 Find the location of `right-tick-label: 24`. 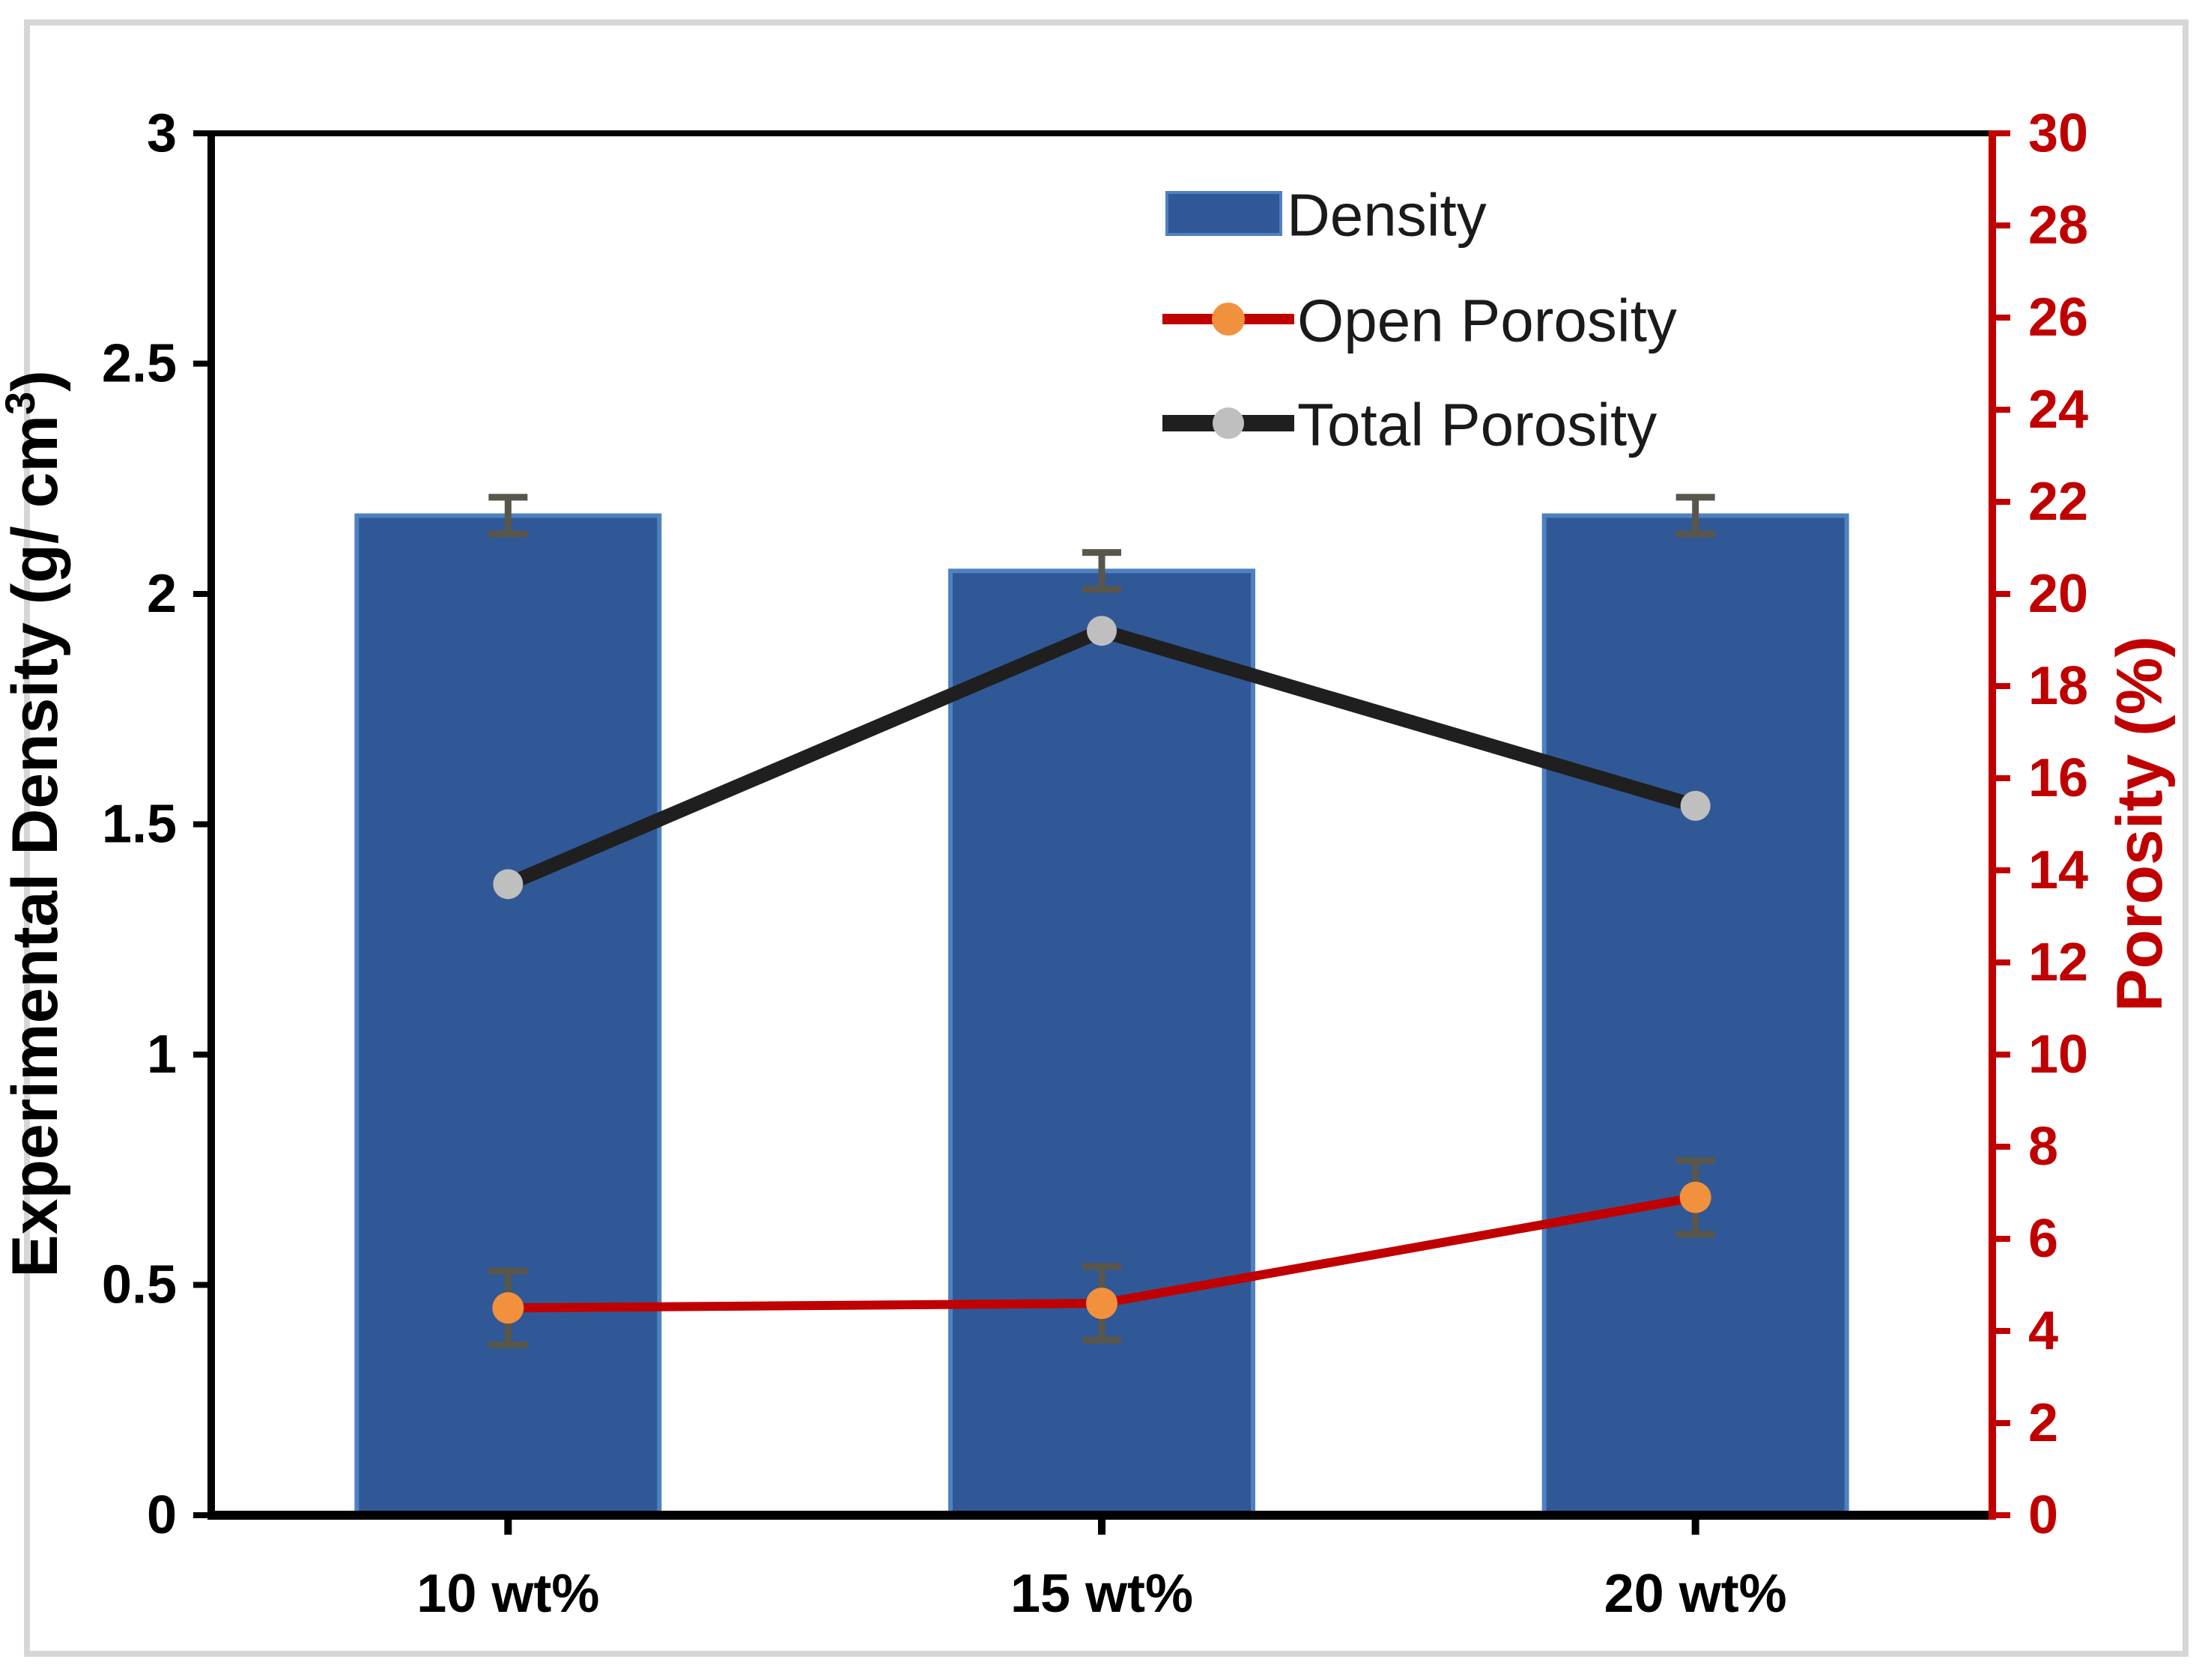

right-tick-label: 24 is located at coordinates (2058, 410).